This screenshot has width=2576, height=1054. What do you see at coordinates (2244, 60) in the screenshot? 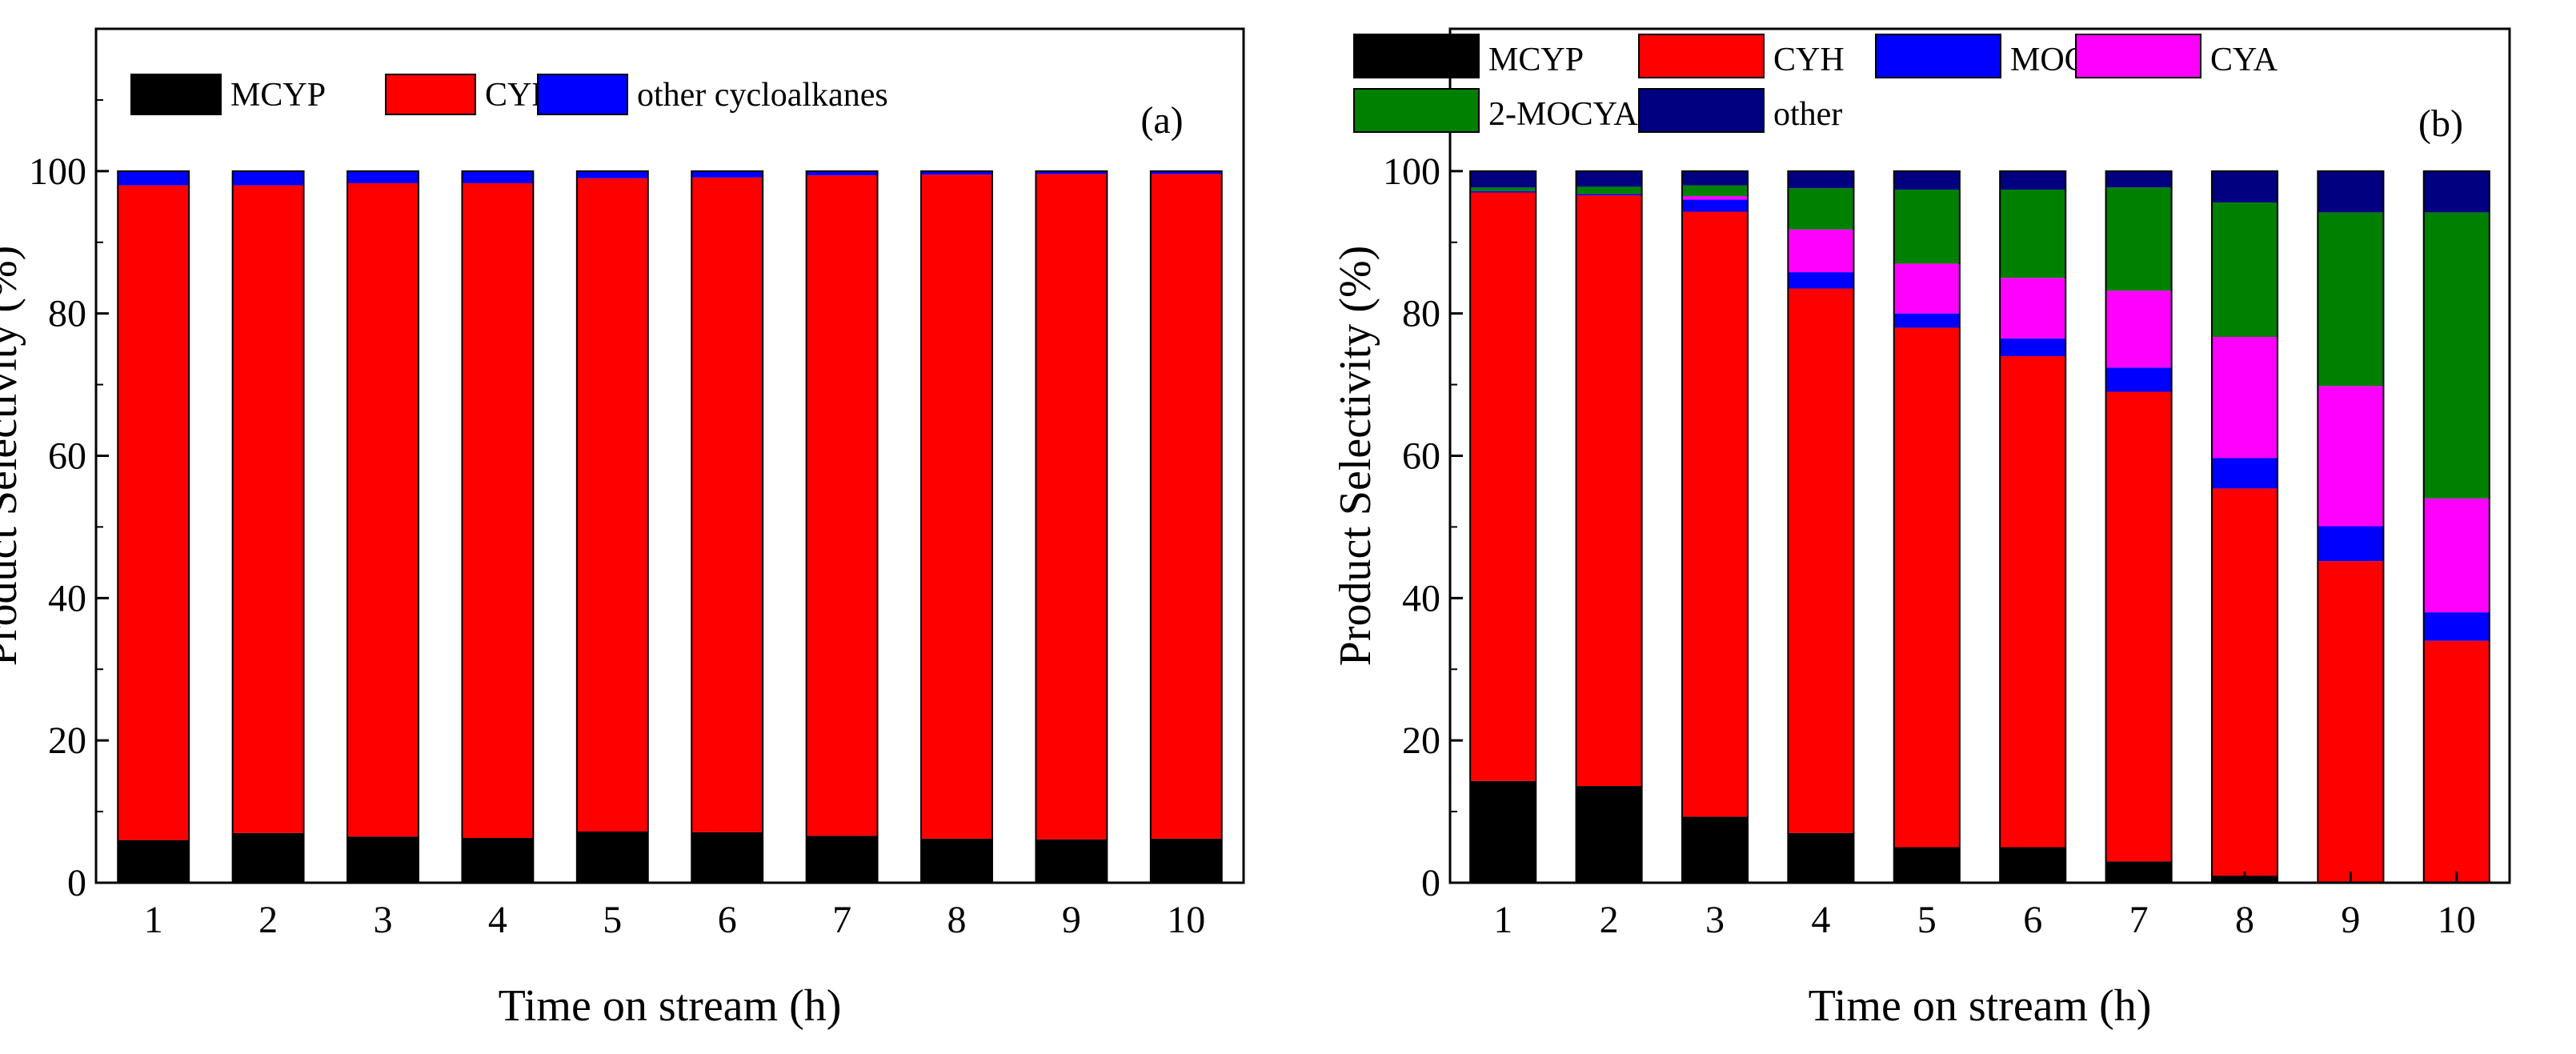
I see `legend-label: CYA` at bounding box center [2244, 60].